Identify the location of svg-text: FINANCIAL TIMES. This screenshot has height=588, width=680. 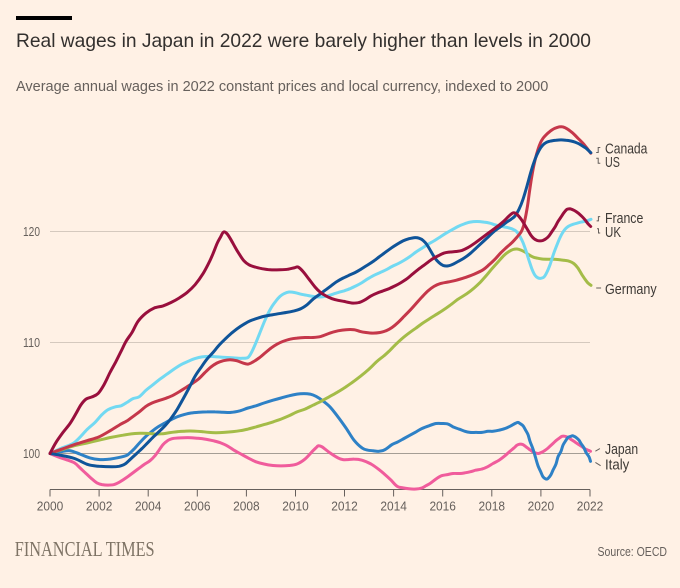
(85, 549).